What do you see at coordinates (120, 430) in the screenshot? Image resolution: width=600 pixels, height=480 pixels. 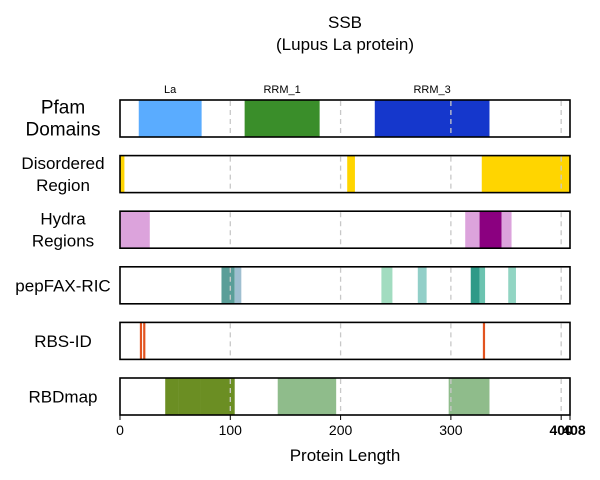 I see `x-tick-label: 0` at bounding box center [120, 430].